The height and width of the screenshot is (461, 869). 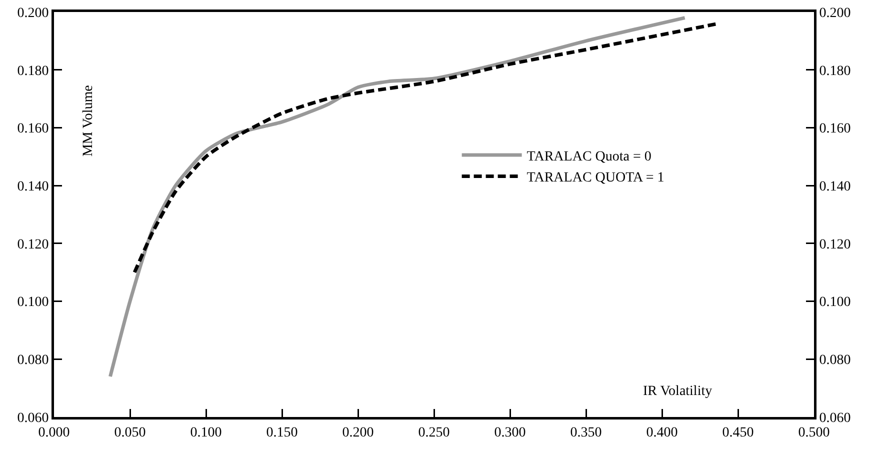 What do you see at coordinates (510, 432) in the screenshot?
I see `x-tick-label: 0.300` at bounding box center [510, 432].